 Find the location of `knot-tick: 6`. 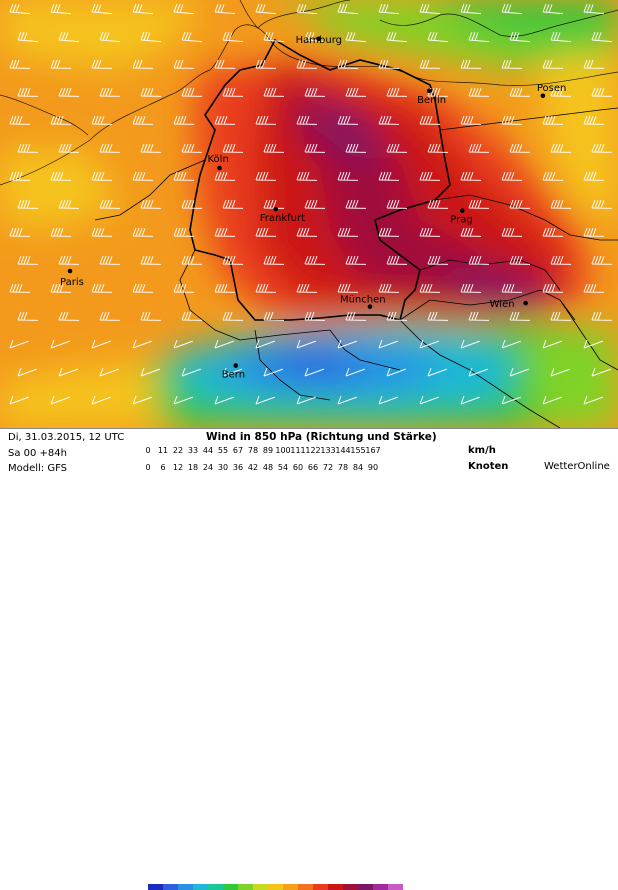

knot-tick: 6 is located at coordinates (163, 467).